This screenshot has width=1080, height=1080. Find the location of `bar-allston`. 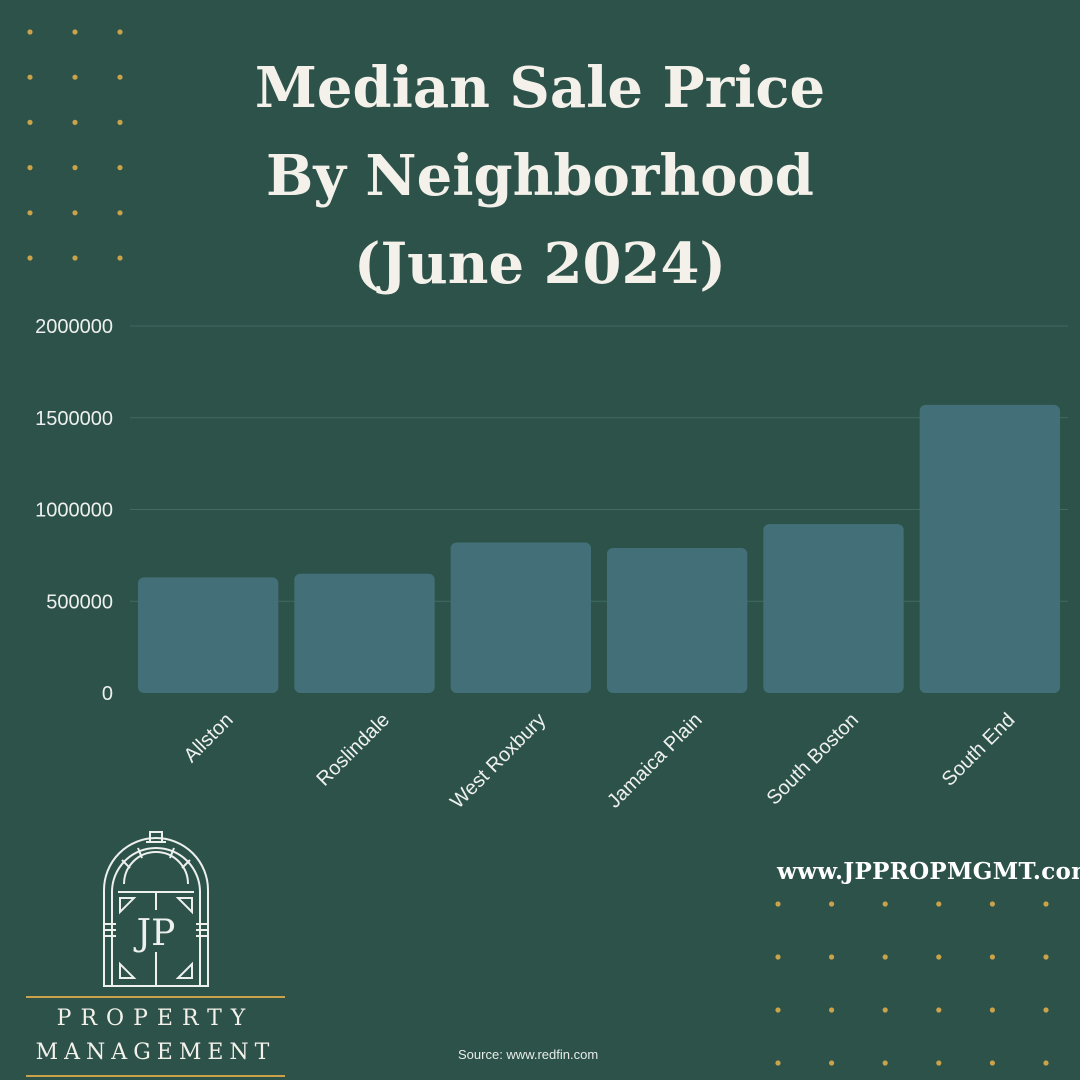

bar-allston is located at coordinates (208, 635).